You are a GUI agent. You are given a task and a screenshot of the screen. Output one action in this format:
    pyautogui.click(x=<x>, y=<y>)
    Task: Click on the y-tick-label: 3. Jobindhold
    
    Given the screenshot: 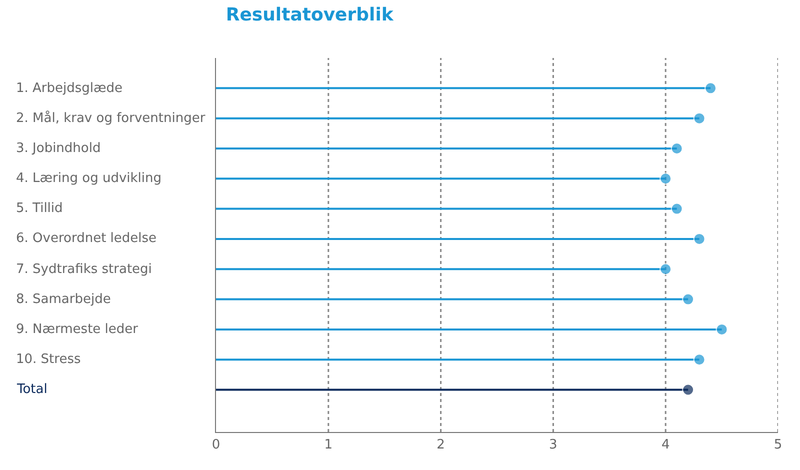 What is the action you would take?
    pyautogui.click(x=58, y=148)
    